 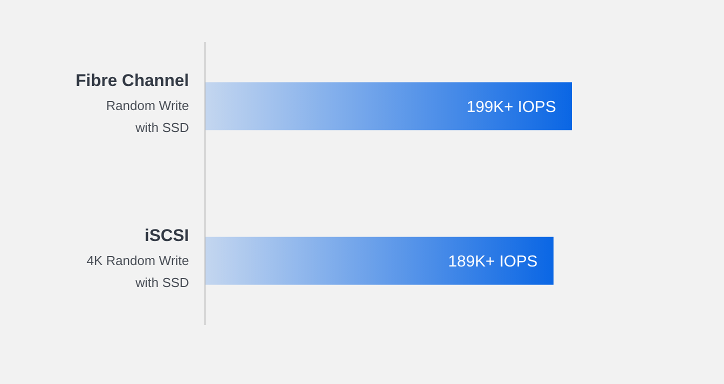 I want to click on y-tick-label: Fibre Channel Random Write with SSD, so click(x=132, y=103).